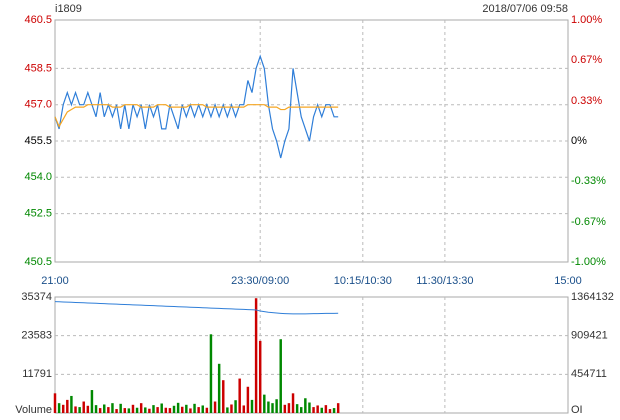 The image size is (620, 420). Describe the element at coordinates (363, 281) in the screenshot. I see `x-tick-label: 10:15/10:30` at that location.